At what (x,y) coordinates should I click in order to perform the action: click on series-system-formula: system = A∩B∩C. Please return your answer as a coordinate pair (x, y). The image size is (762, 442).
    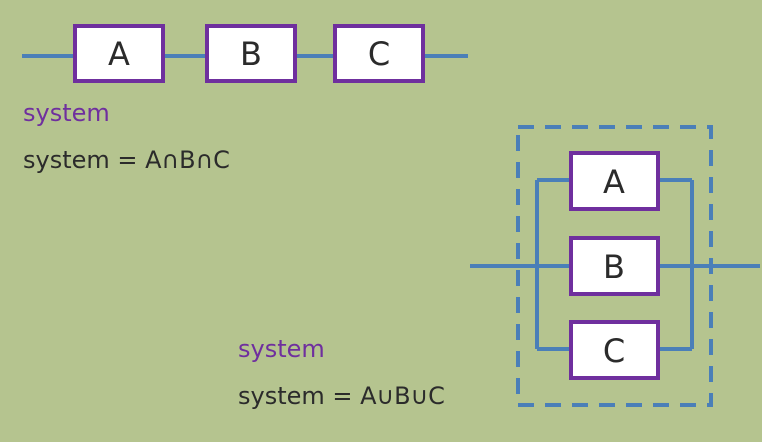
    Looking at the image, I should click on (126, 160).